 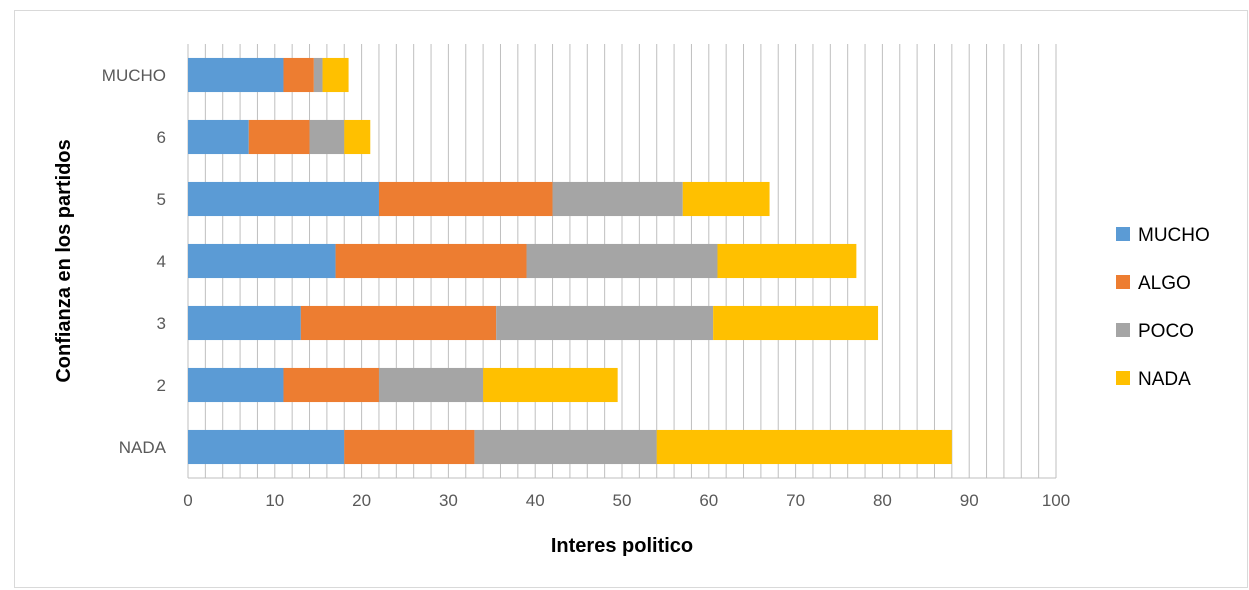 I want to click on legend: MUCHO ALGO POCO NADA, so click(x=1163, y=307).